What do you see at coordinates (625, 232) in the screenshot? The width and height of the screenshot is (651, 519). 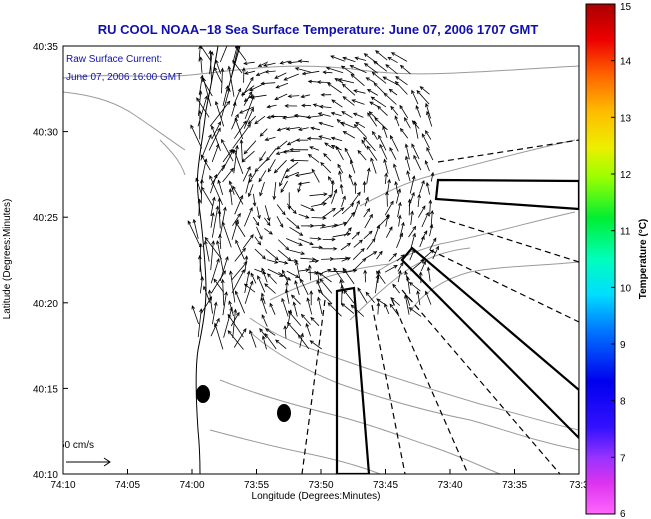 I see `colorbar-tick-label: 11` at bounding box center [625, 232].